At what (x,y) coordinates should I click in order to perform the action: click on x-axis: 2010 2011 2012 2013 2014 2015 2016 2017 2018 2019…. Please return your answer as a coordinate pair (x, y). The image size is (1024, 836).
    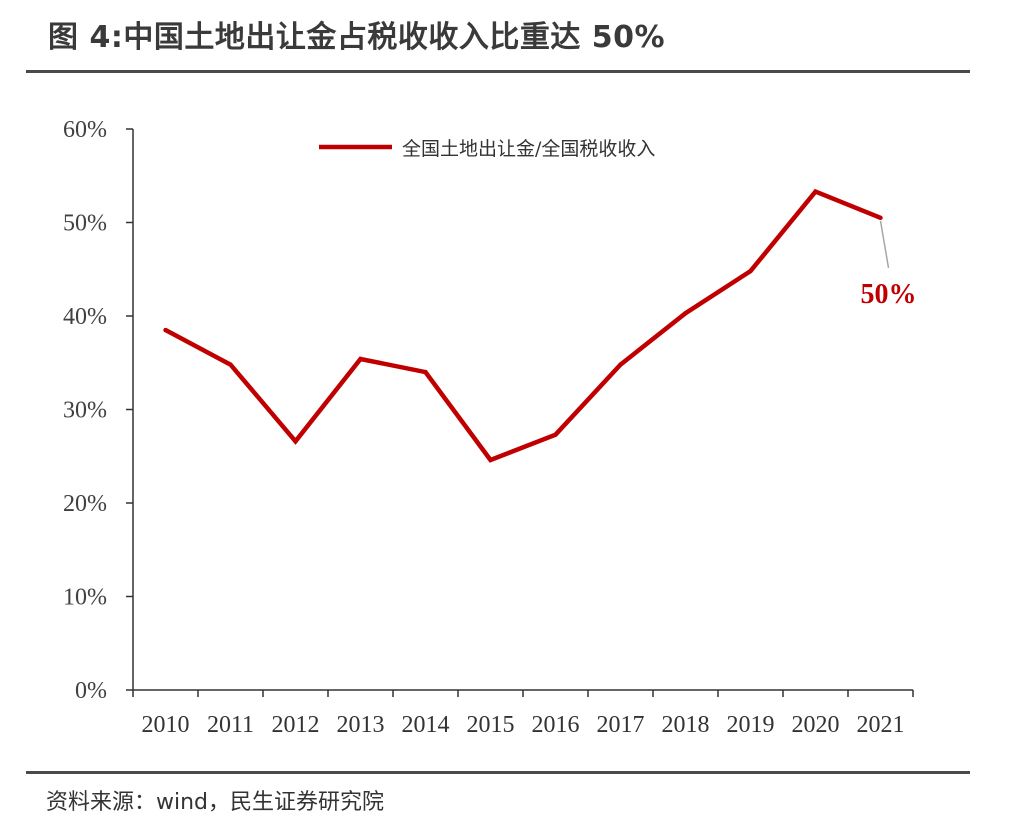
    Looking at the image, I should click on (523, 713).